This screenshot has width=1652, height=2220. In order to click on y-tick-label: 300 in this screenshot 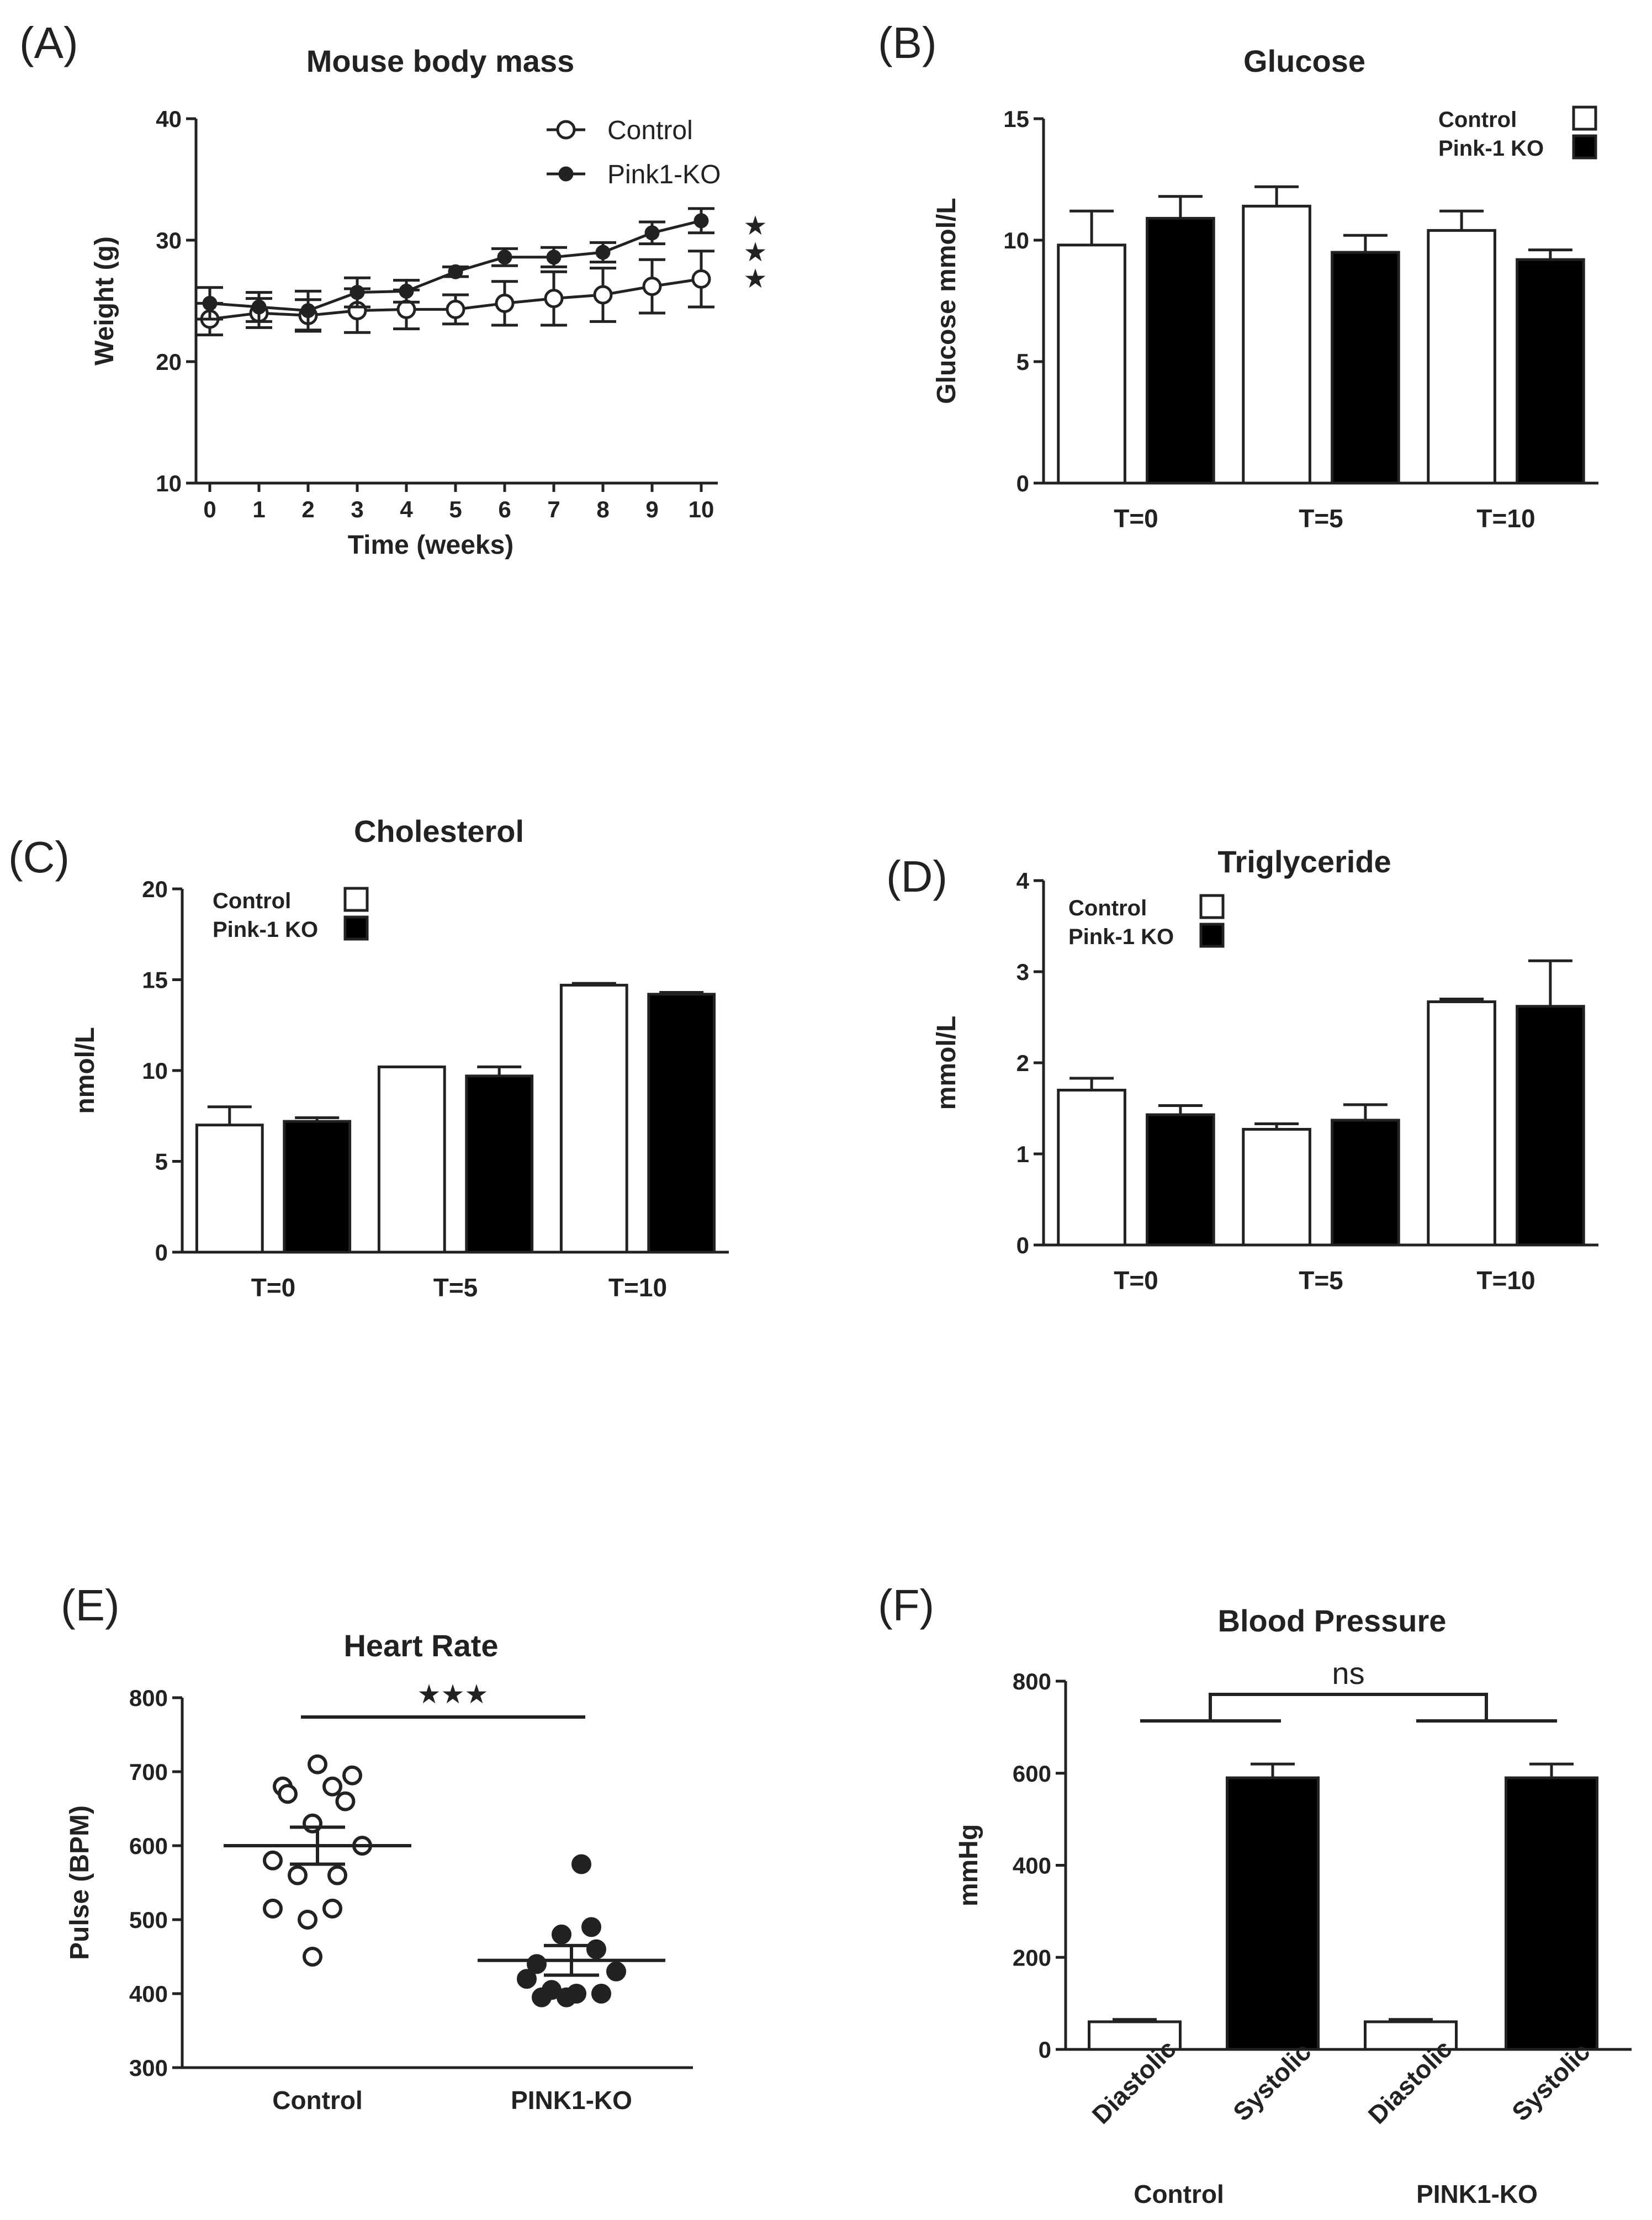, I will do `click(148, 2068)`.